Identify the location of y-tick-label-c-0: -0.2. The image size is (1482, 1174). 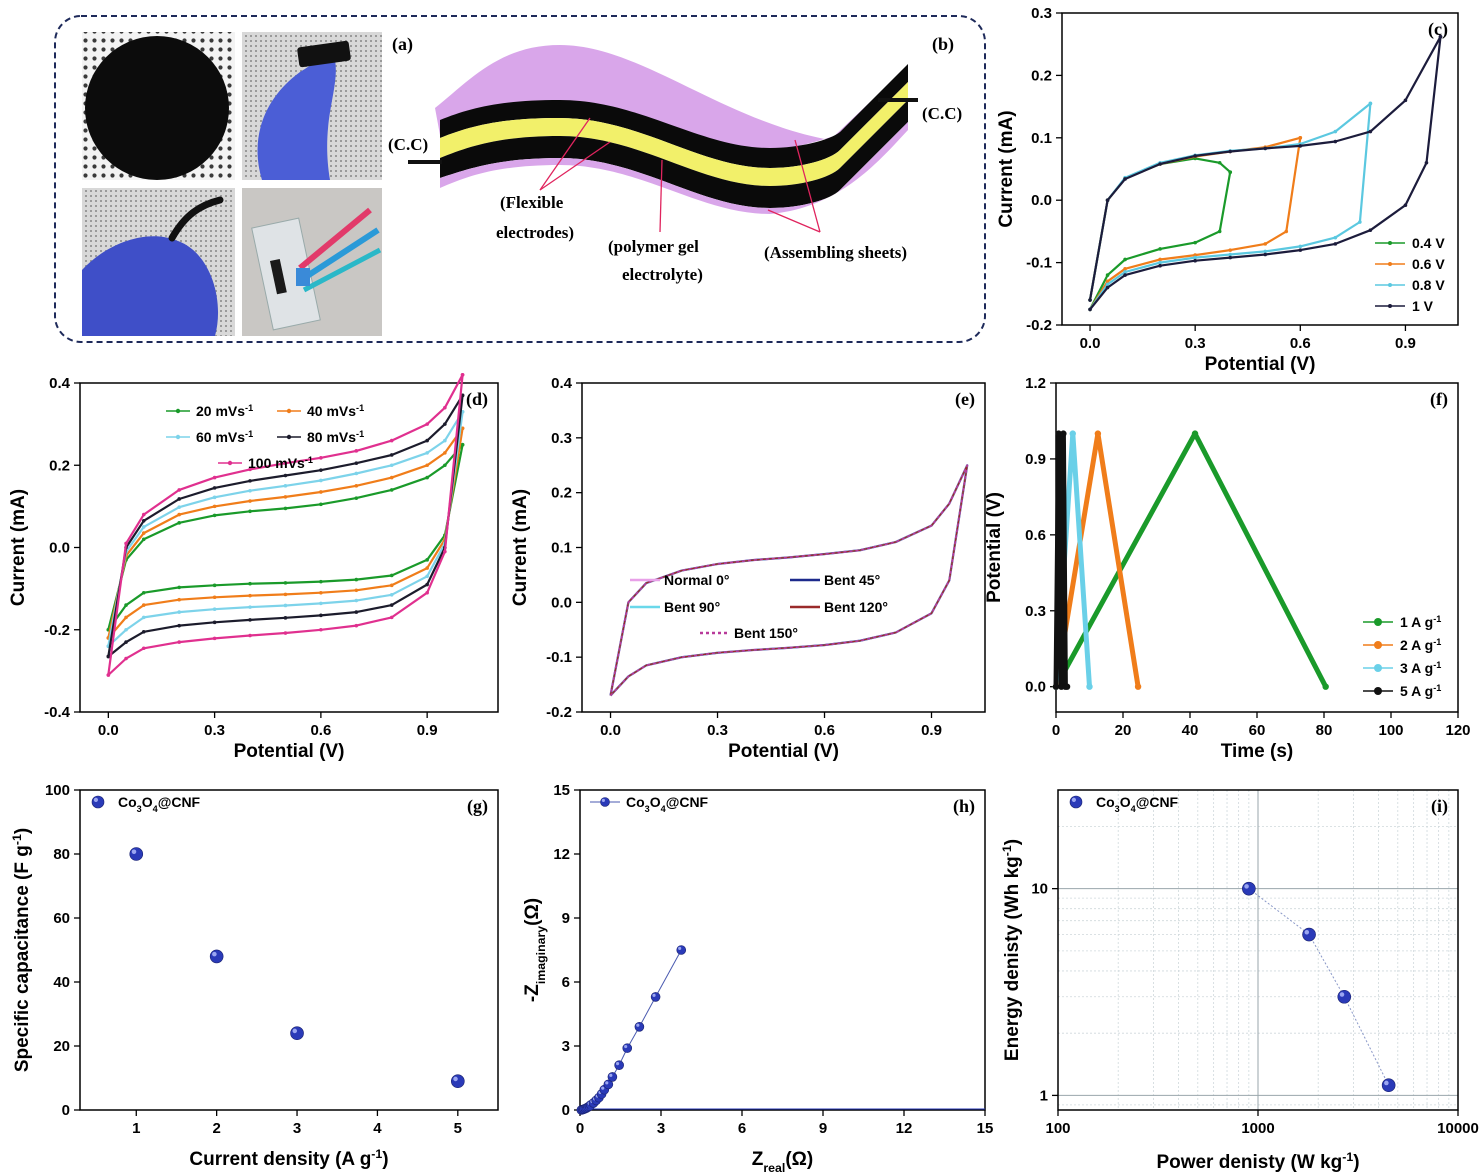
(1039, 325).